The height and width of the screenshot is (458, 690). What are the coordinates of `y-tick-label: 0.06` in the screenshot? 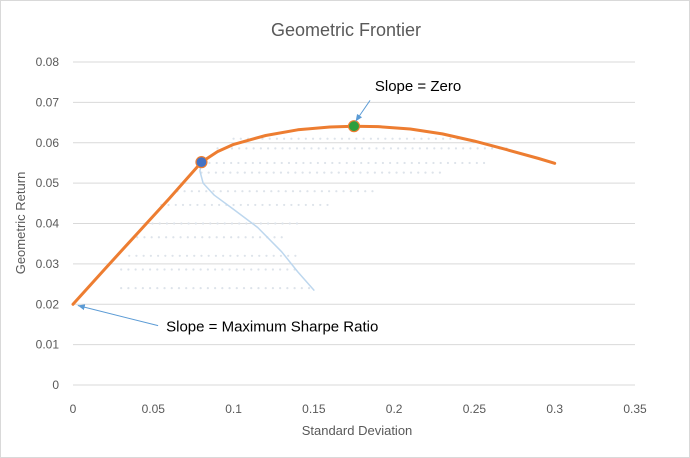 It's located at (48, 143).